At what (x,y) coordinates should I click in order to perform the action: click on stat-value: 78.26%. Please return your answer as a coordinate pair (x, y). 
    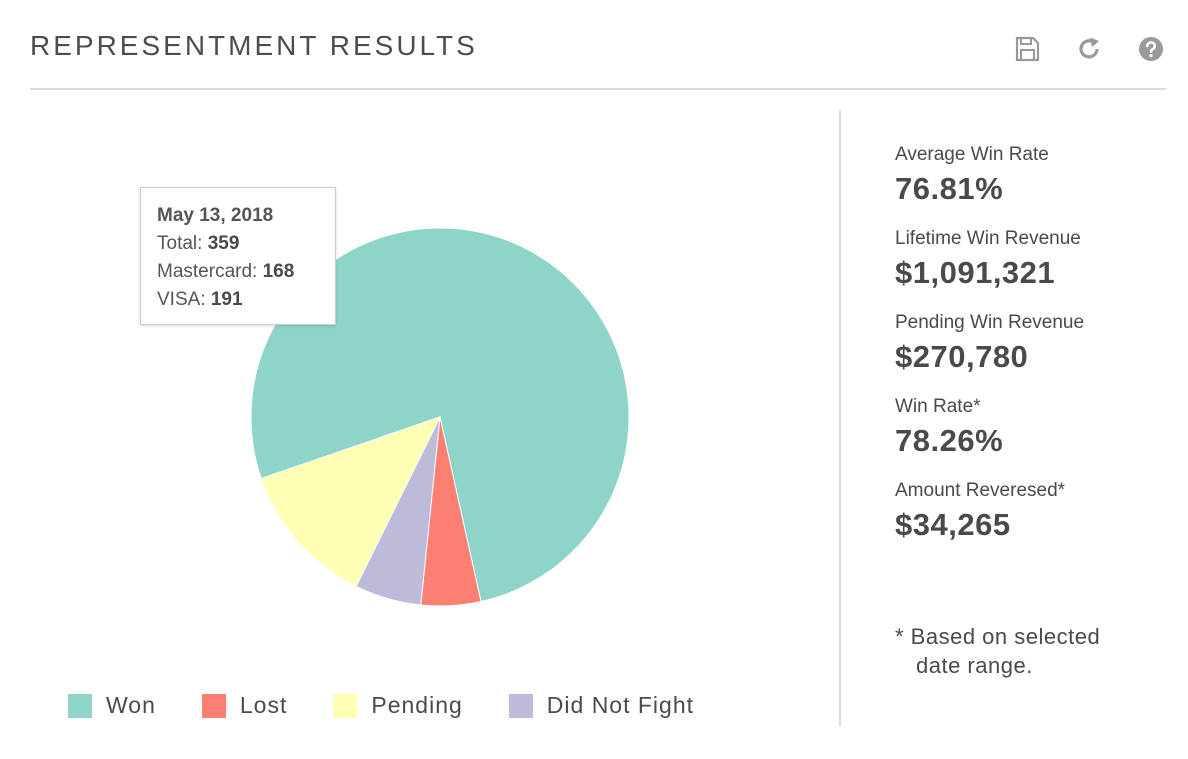
    Looking at the image, I should click on (949, 440).